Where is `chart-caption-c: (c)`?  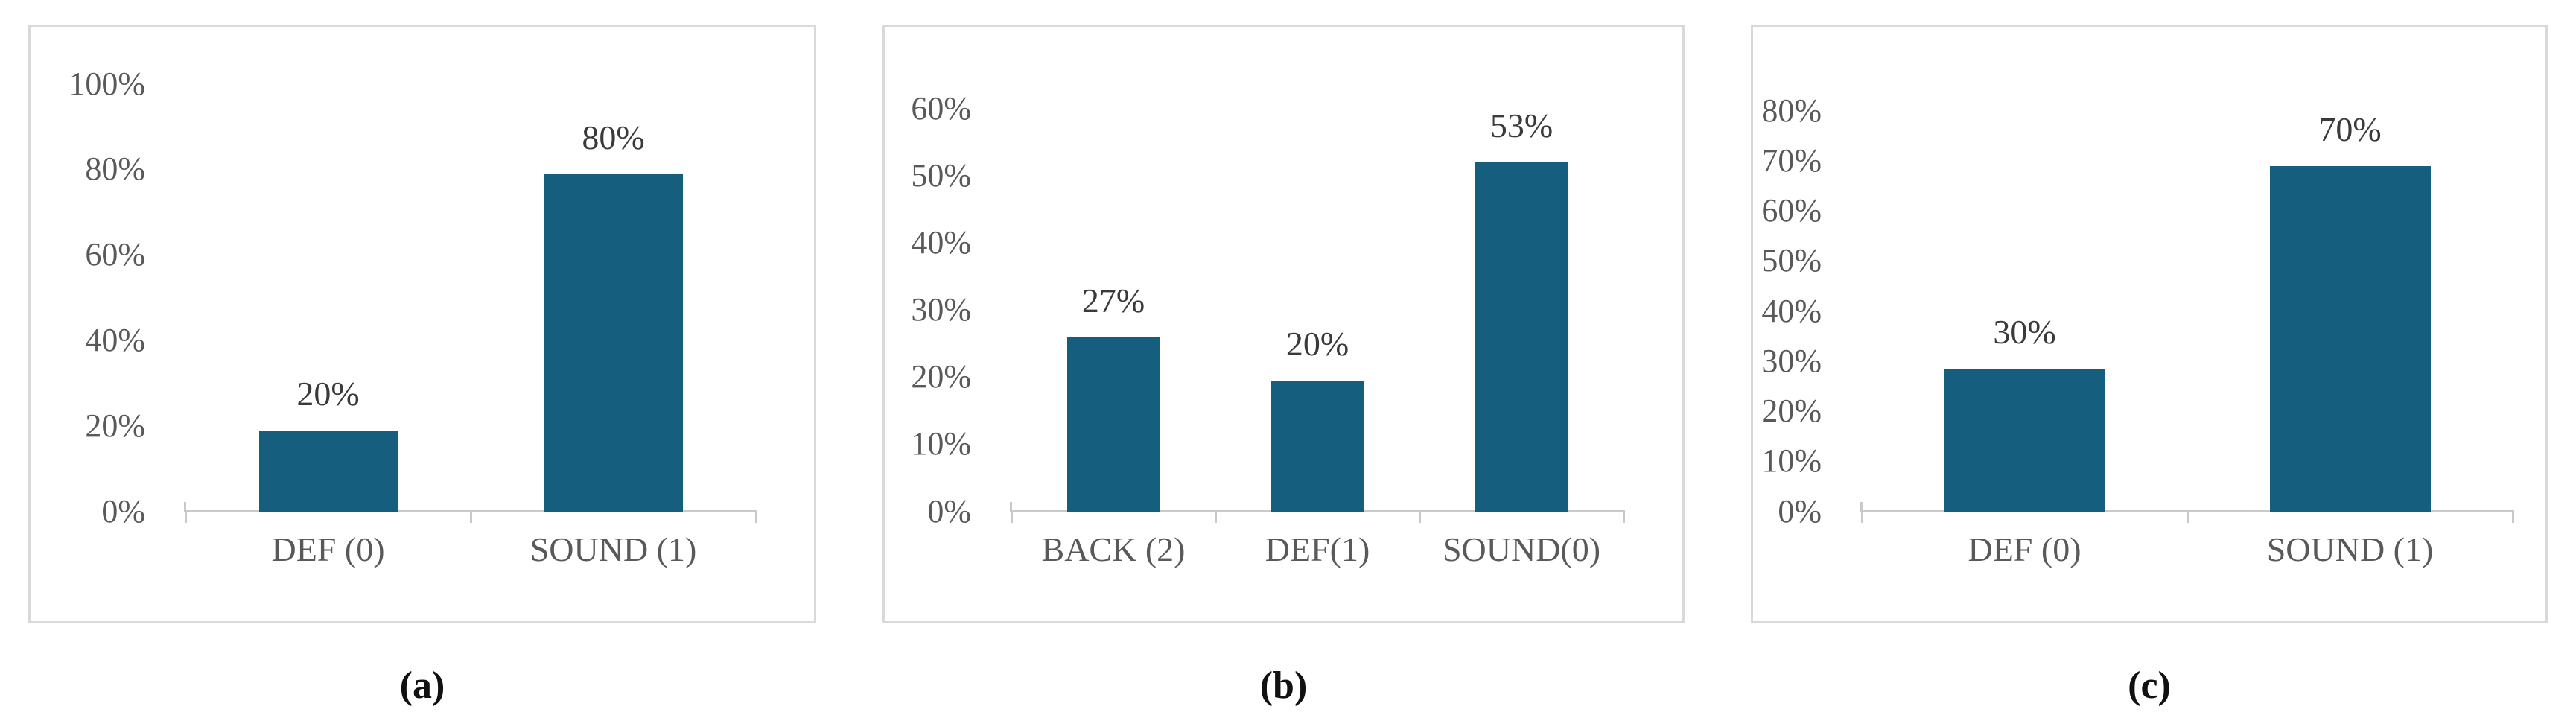 chart-caption-c: (c) is located at coordinates (2149, 686).